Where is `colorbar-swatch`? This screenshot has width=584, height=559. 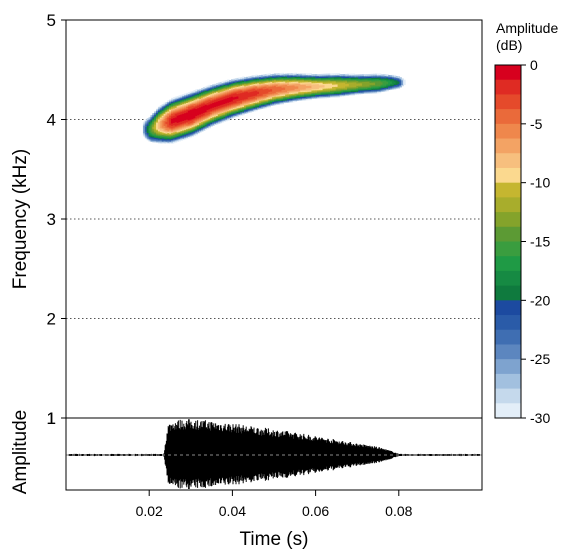
colorbar-swatch is located at coordinates (508, 87).